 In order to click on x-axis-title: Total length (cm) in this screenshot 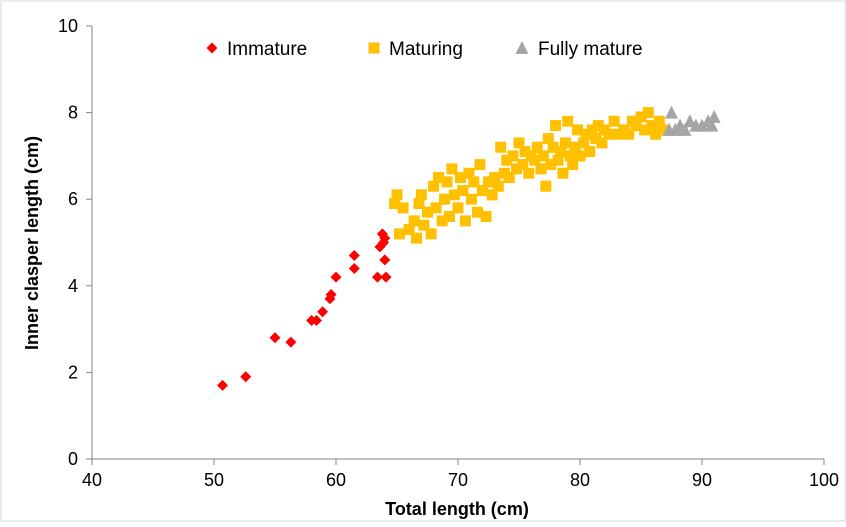, I will do `click(457, 509)`.